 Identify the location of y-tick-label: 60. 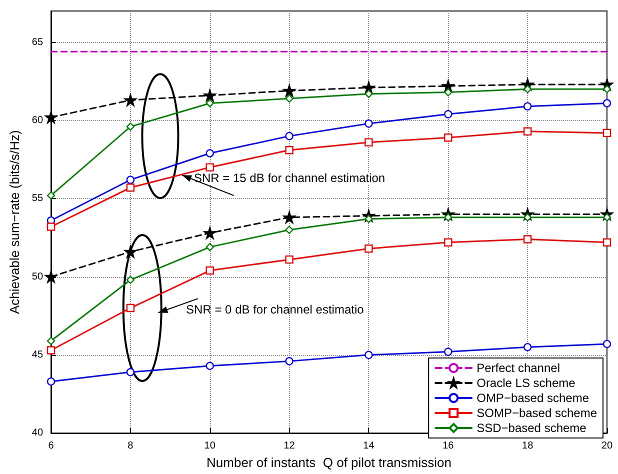
(38, 120).